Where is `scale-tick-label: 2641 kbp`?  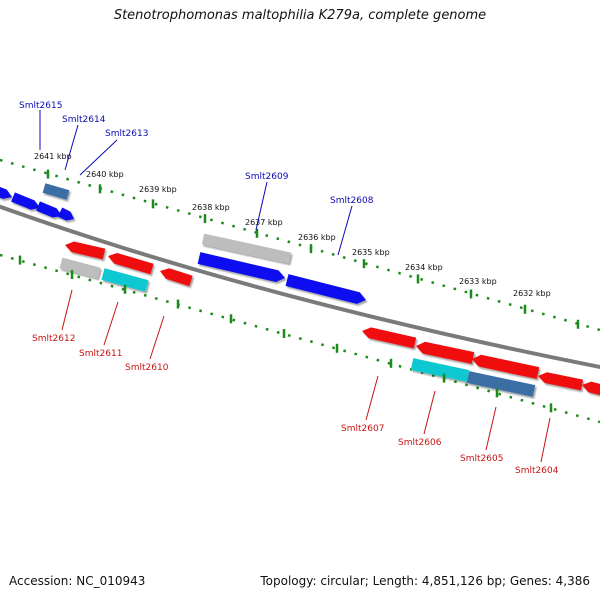
scale-tick-label: 2641 kbp is located at coordinates (53, 156).